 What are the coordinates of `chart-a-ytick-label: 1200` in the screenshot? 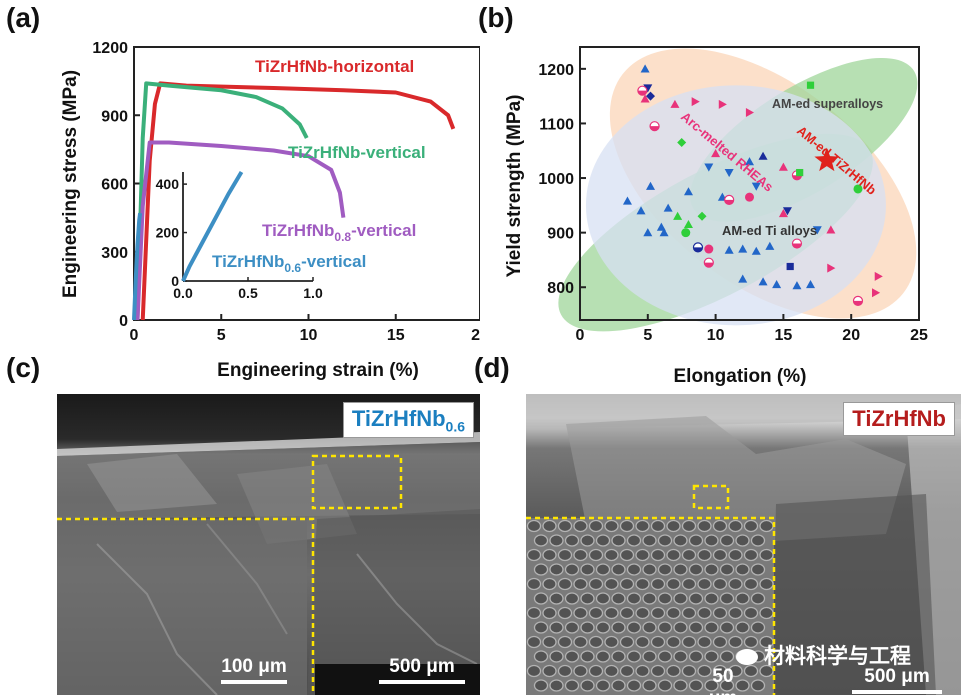 It's located at (110, 48).